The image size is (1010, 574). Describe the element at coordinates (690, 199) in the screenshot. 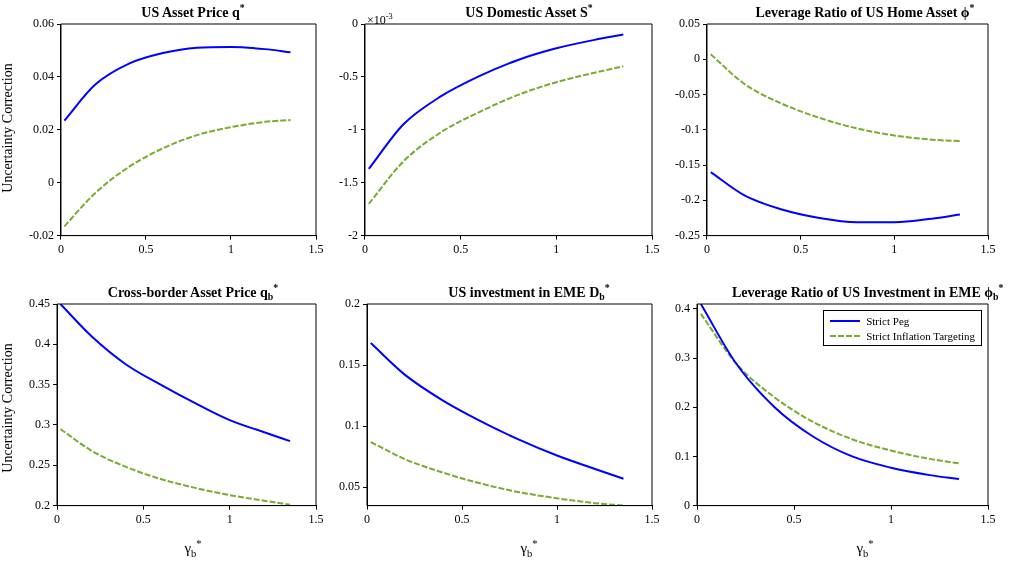

I see `y-tick-label: -0.2` at that location.